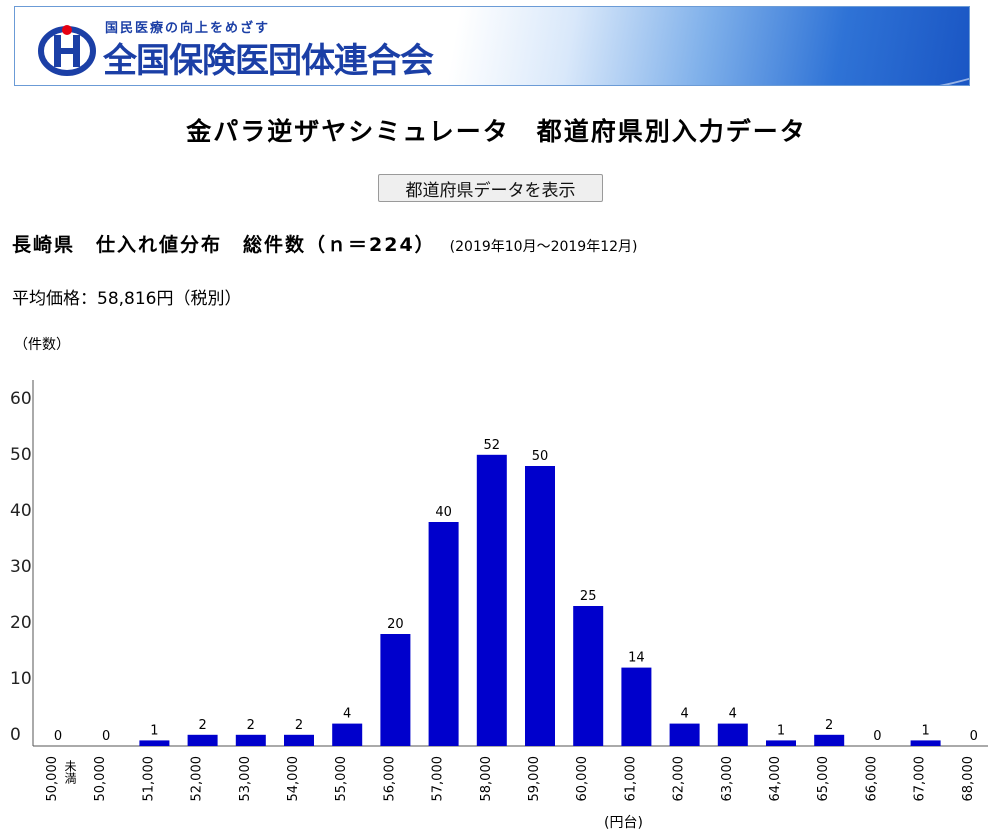 The image size is (993, 837). Describe the element at coordinates (968, 779) in the screenshot. I see `x-tick-label: 68,000` at that location.